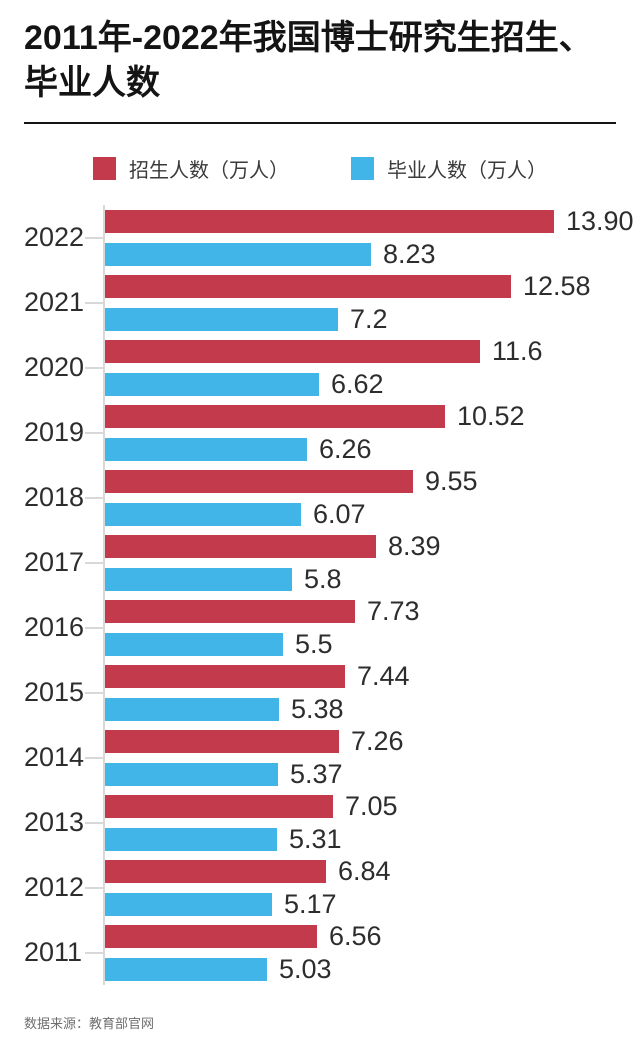  Describe the element at coordinates (54, 887) in the screenshot. I see `year-axis-label: 2012` at that location.